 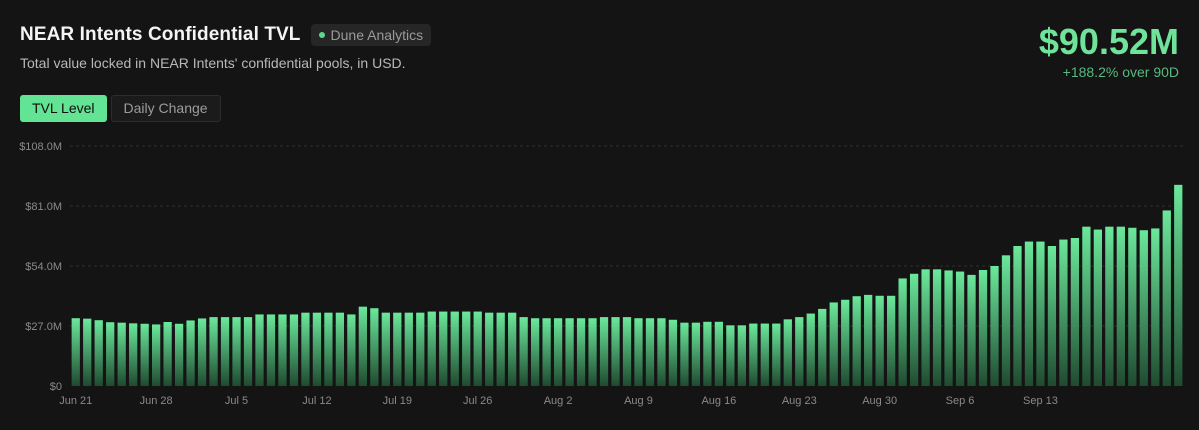 I want to click on tab-tvl-level: TVL Level, so click(x=63, y=108).